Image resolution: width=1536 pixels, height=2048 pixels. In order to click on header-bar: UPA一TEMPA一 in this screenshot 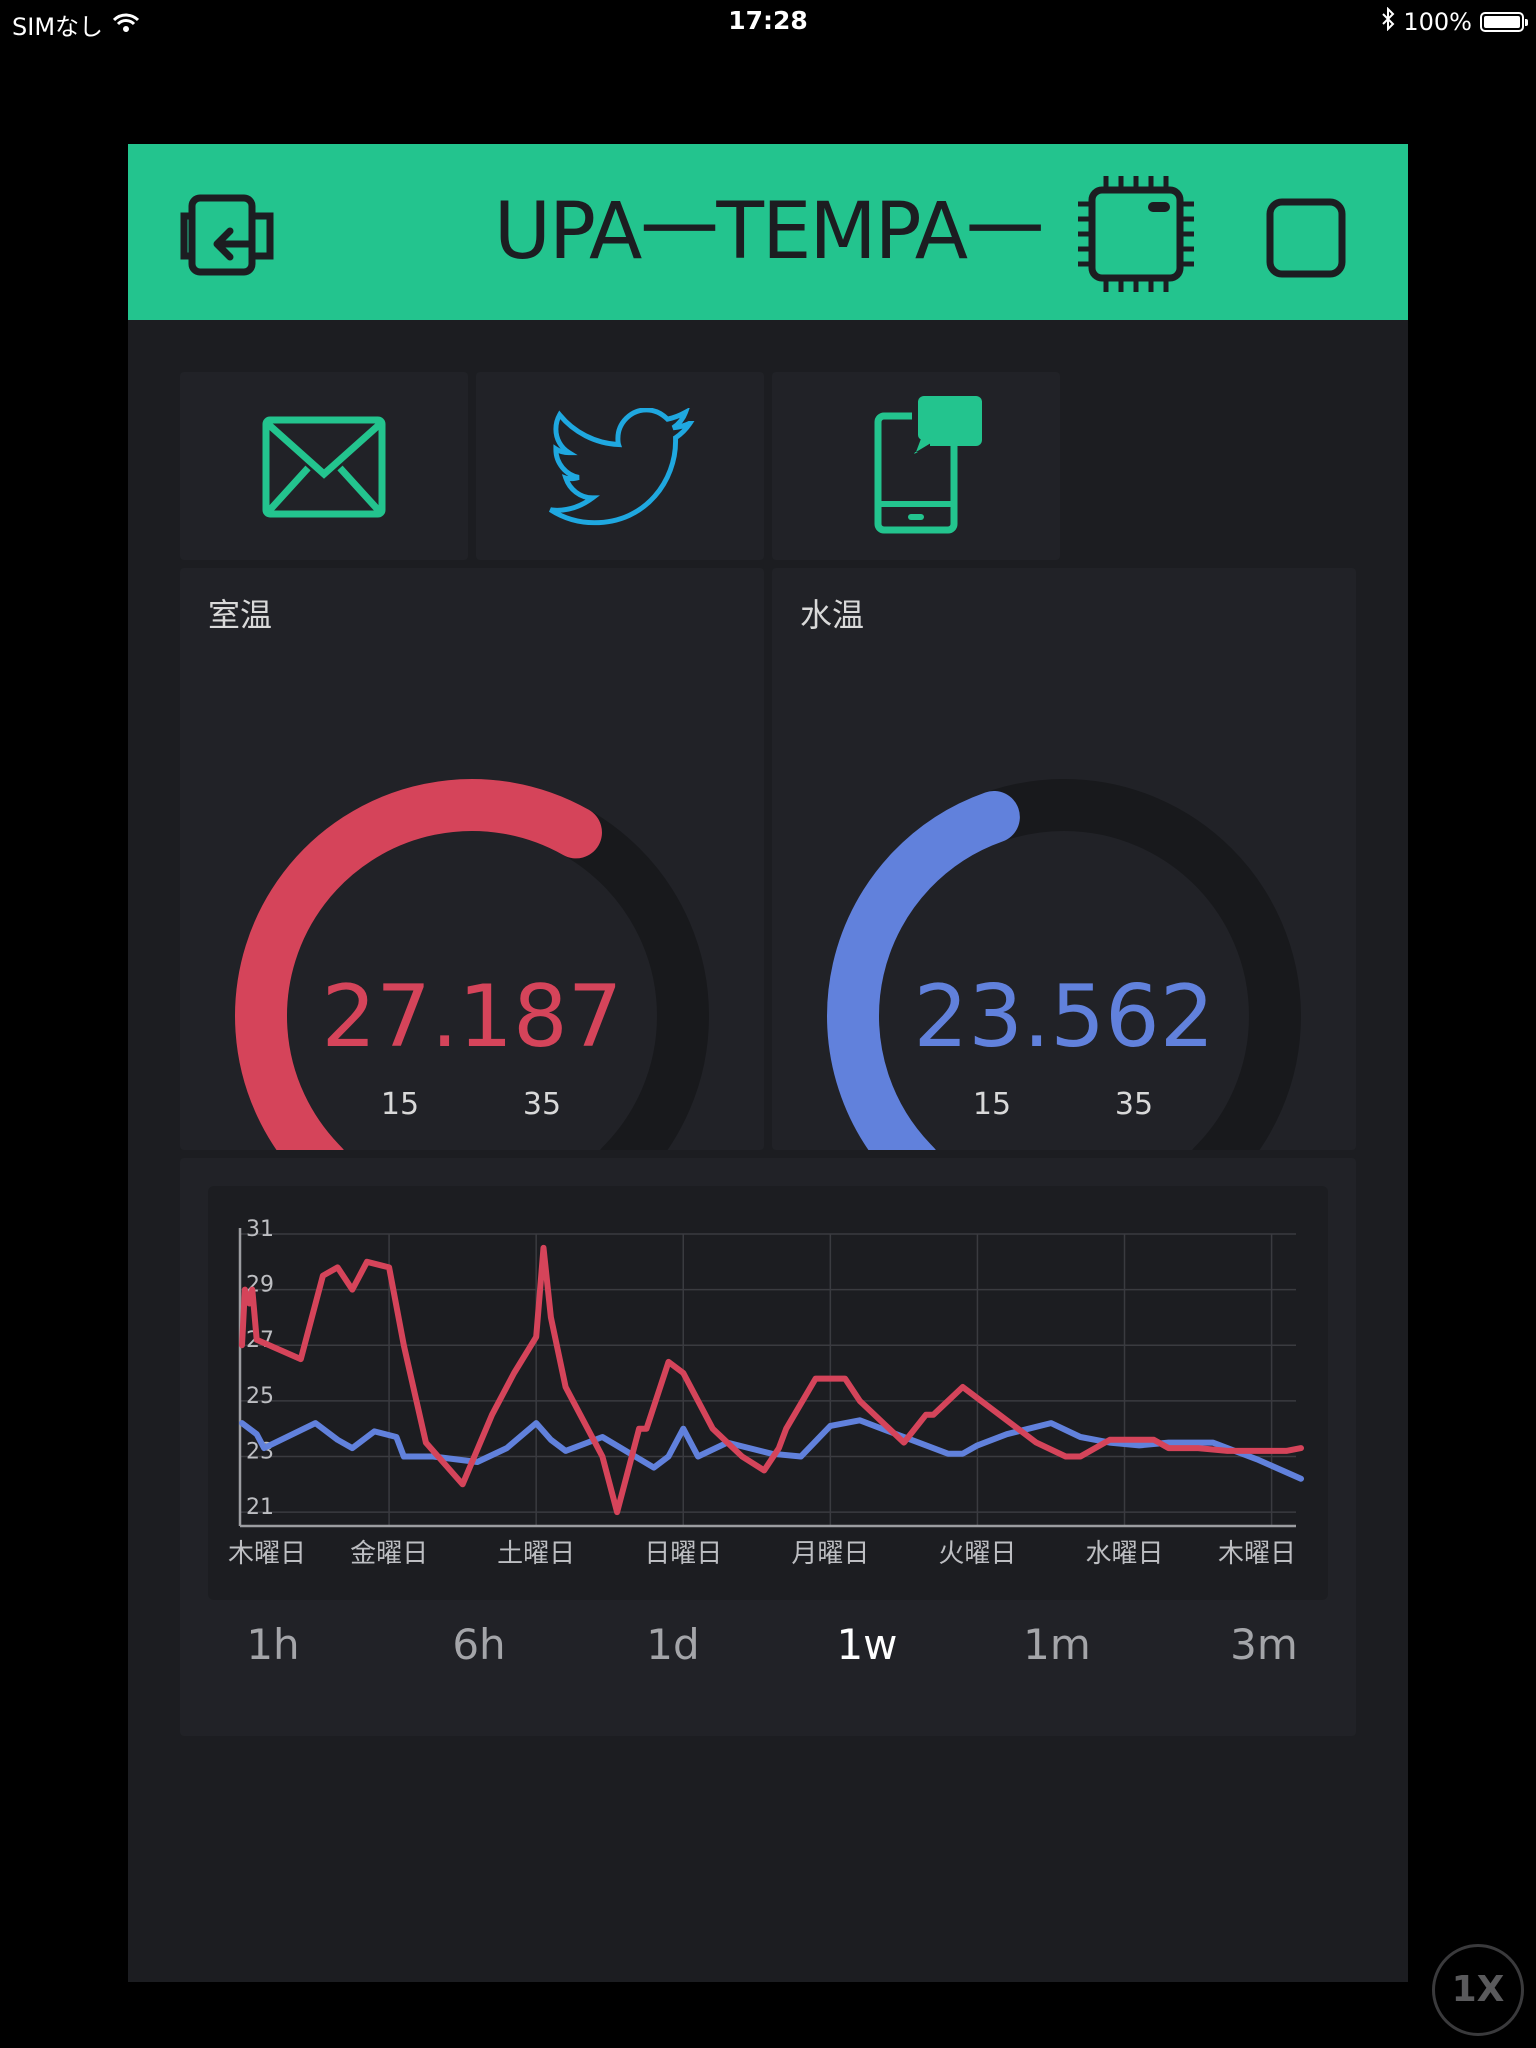, I will do `click(768, 232)`.